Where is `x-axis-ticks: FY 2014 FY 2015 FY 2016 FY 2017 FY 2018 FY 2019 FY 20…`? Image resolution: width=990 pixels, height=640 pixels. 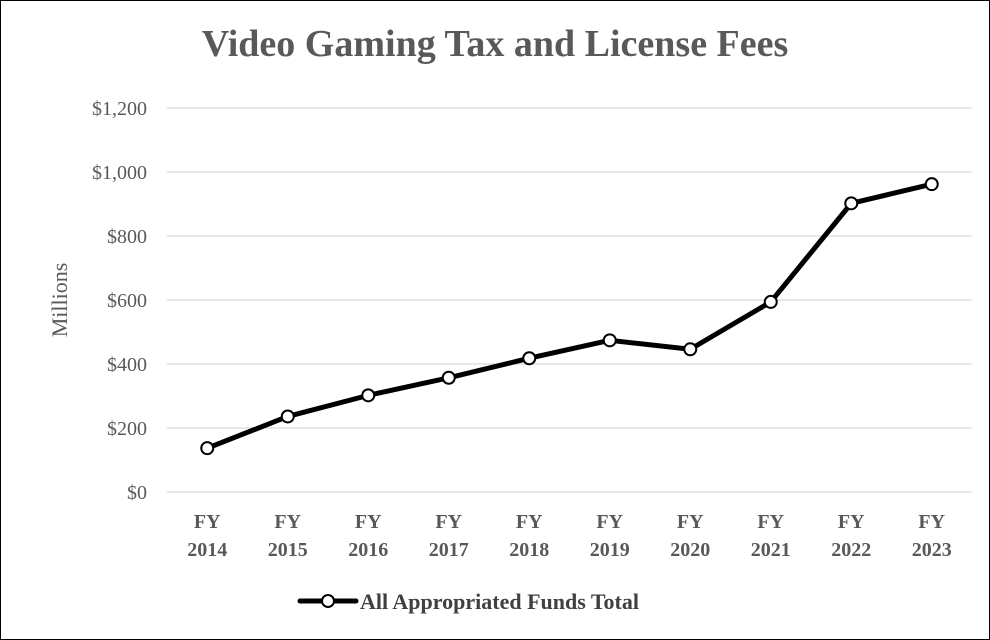
x-axis-ticks: FY 2014 FY 2015 FY 2016 FY 2017 FY 2018 FY 2019 FY 20… is located at coordinates (569, 536).